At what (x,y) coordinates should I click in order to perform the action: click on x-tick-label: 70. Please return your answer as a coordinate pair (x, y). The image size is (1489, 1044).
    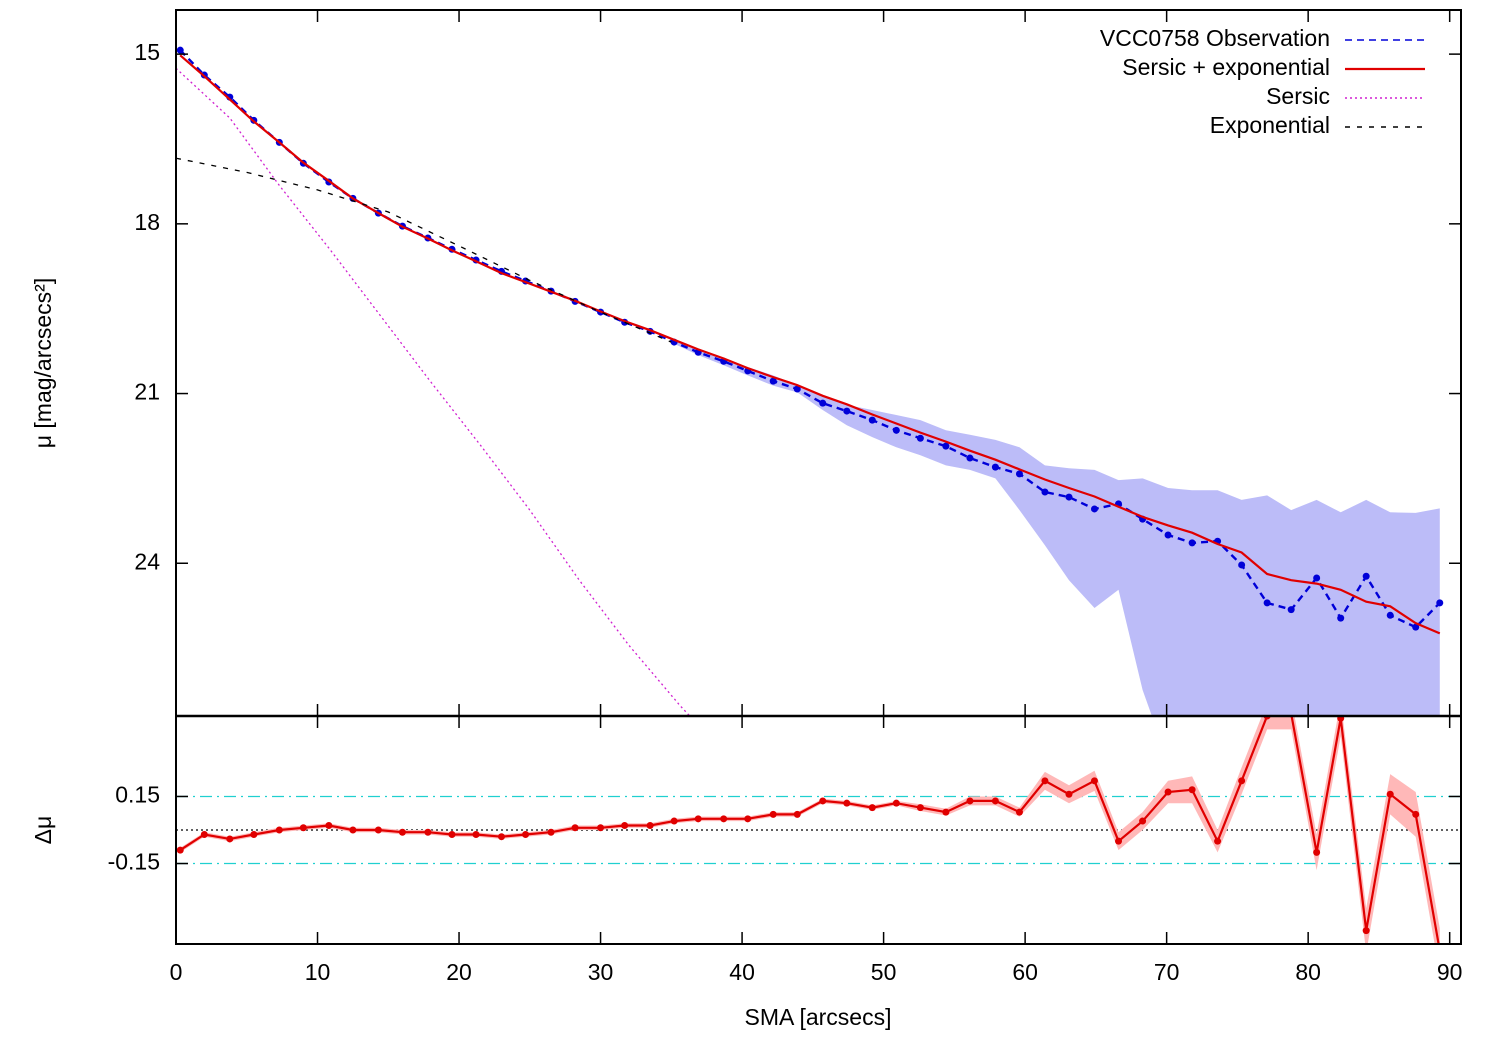
    Looking at the image, I should click on (1167, 972).